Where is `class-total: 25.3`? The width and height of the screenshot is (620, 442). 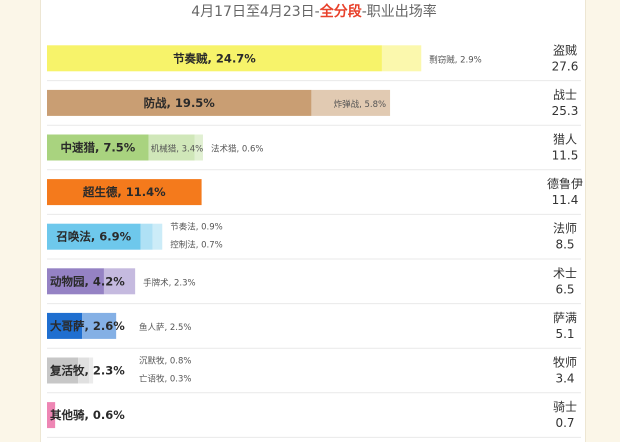 class-total: 25.3 is located at coordinates (565, 111).